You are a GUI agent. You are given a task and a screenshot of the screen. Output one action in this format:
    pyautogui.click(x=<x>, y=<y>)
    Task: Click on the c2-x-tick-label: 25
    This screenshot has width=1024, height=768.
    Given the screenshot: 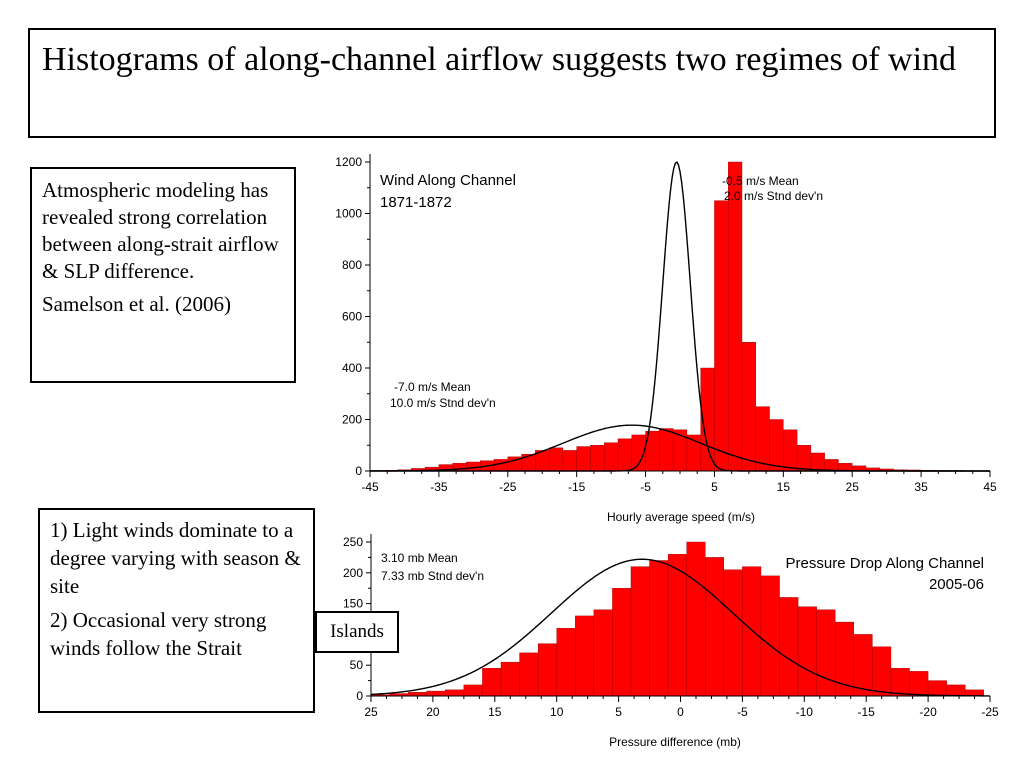 What is the action you would take?
    pyautogui.click(x=371, y=712)
    